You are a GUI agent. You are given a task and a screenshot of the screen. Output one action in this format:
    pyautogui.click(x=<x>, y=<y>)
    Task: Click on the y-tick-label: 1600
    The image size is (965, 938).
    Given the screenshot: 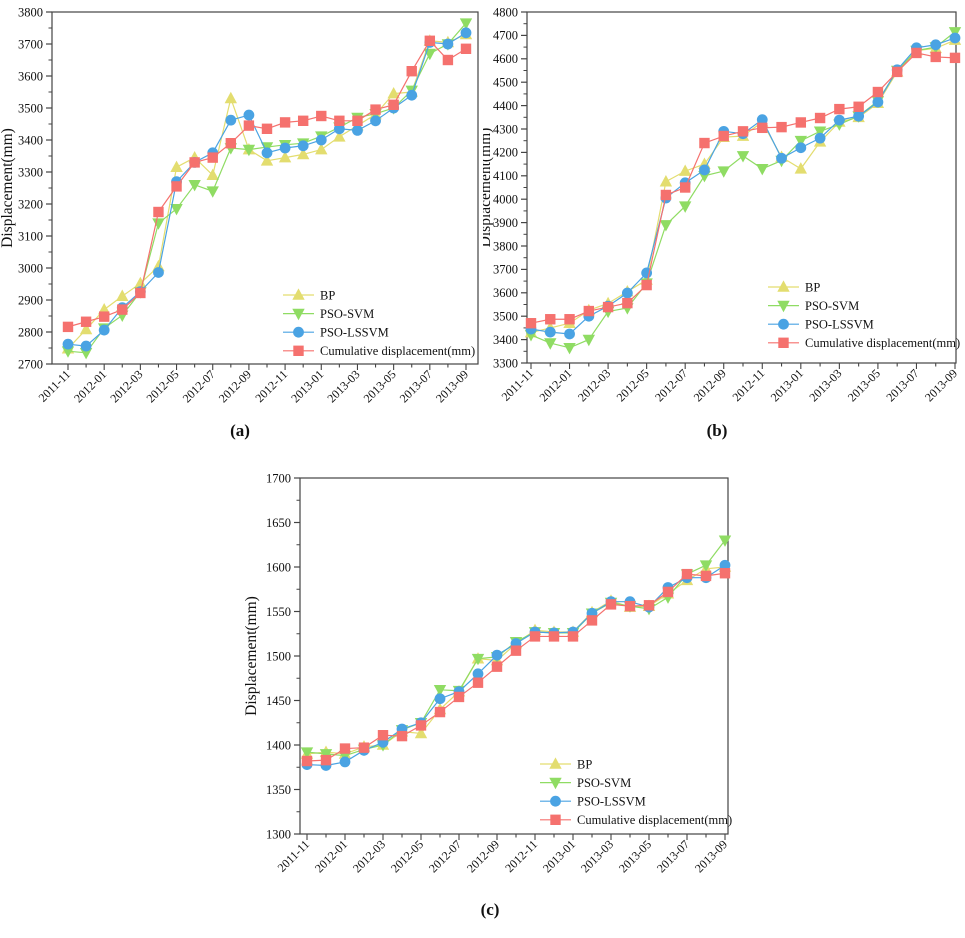 What is the action you would take?
    pyautogui.click(x=278, y=567)
    